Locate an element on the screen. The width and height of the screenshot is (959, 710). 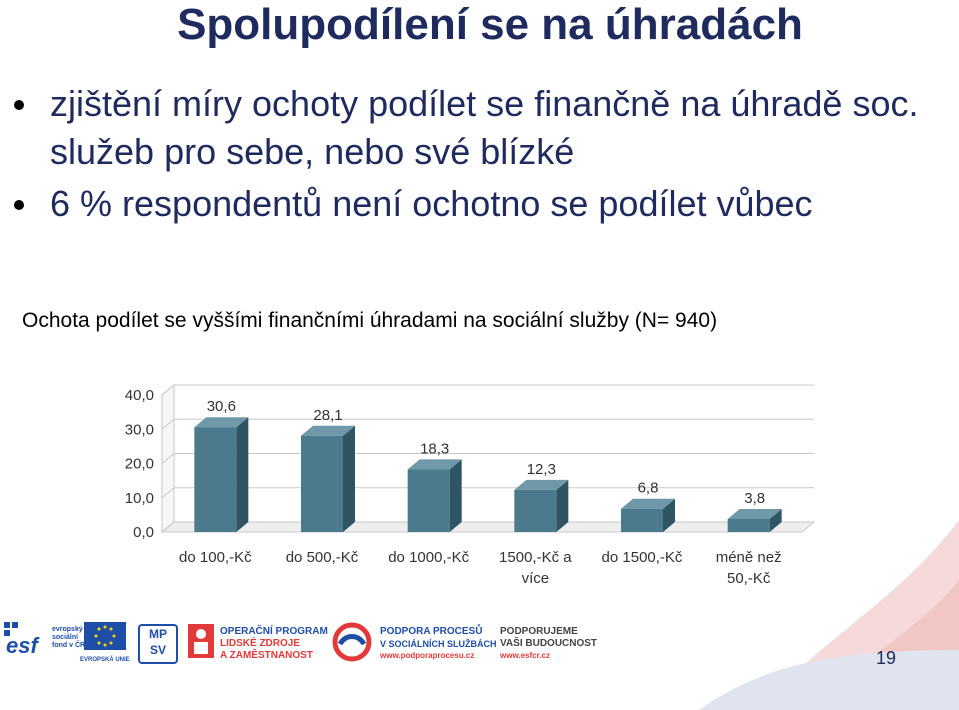
pp-line: V SOCIÁLNÍCH SLUŽBÁCH is located at coordinates (438, 644).